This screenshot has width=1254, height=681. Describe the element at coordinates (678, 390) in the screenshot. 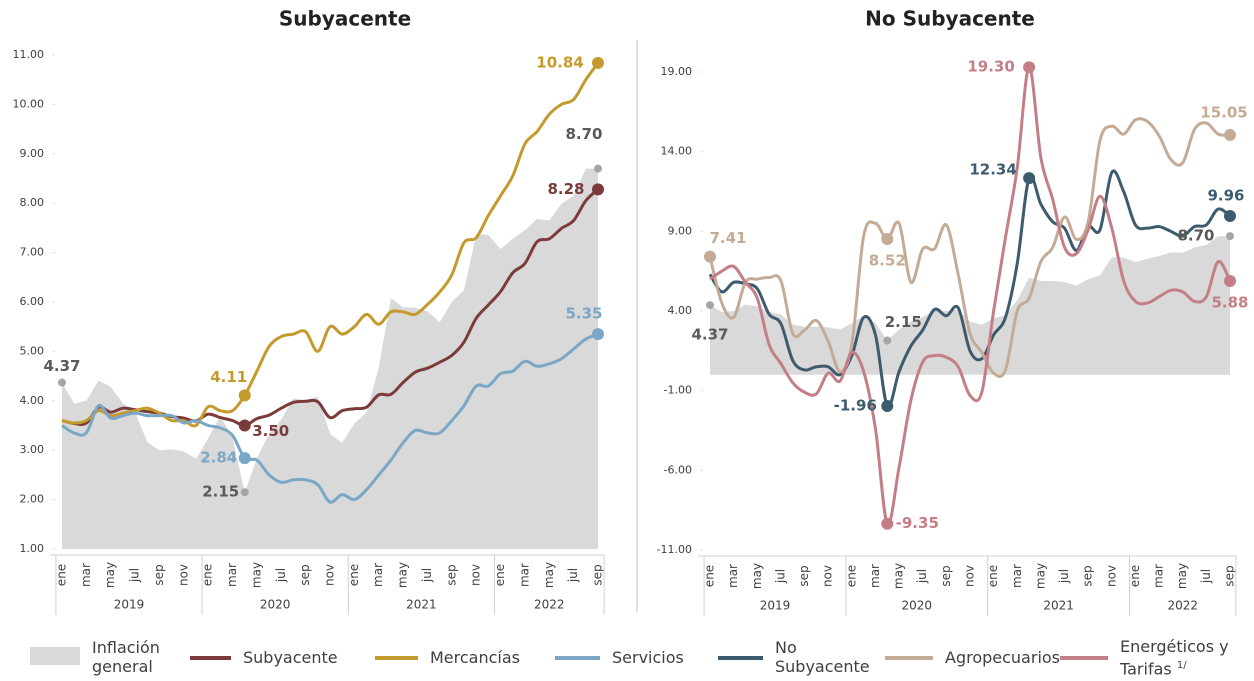

I see `y-tick-label: -1.00` at that location.